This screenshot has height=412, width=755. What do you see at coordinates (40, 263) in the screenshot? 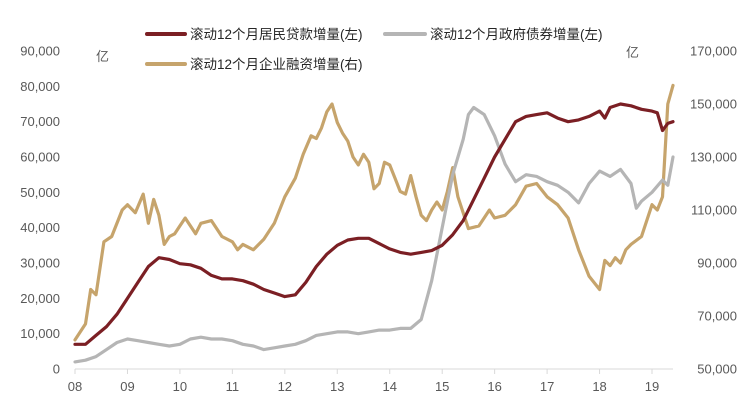
I see `left-tick-label: 30,000` at bounding box center [40, 263].